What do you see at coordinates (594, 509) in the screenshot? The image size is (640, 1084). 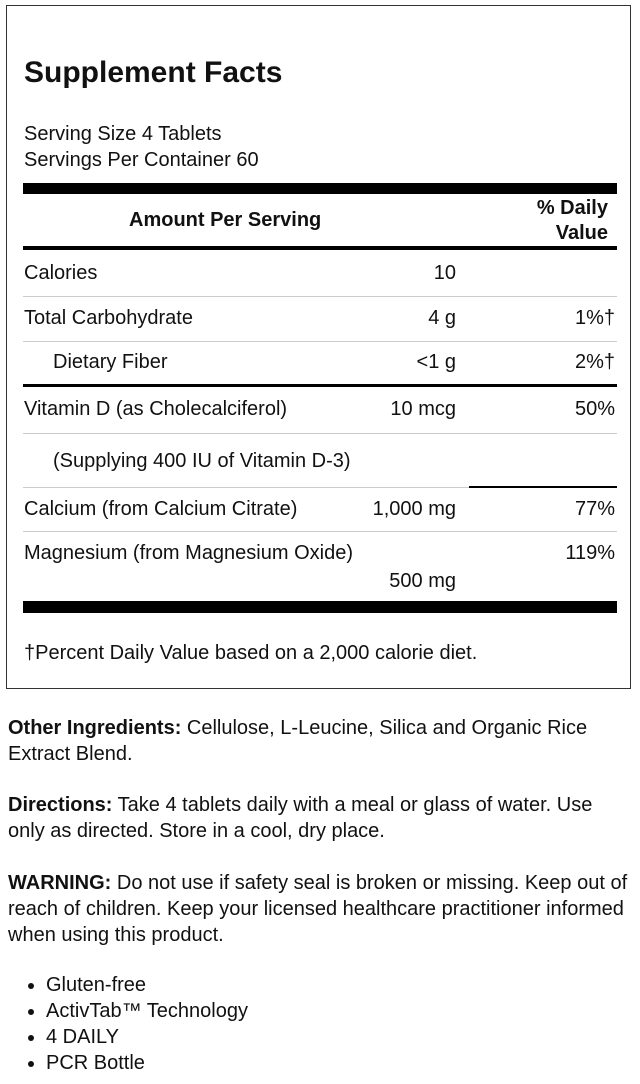 I see `nutrient-dv: 77%` at bounding box center [594, 509].